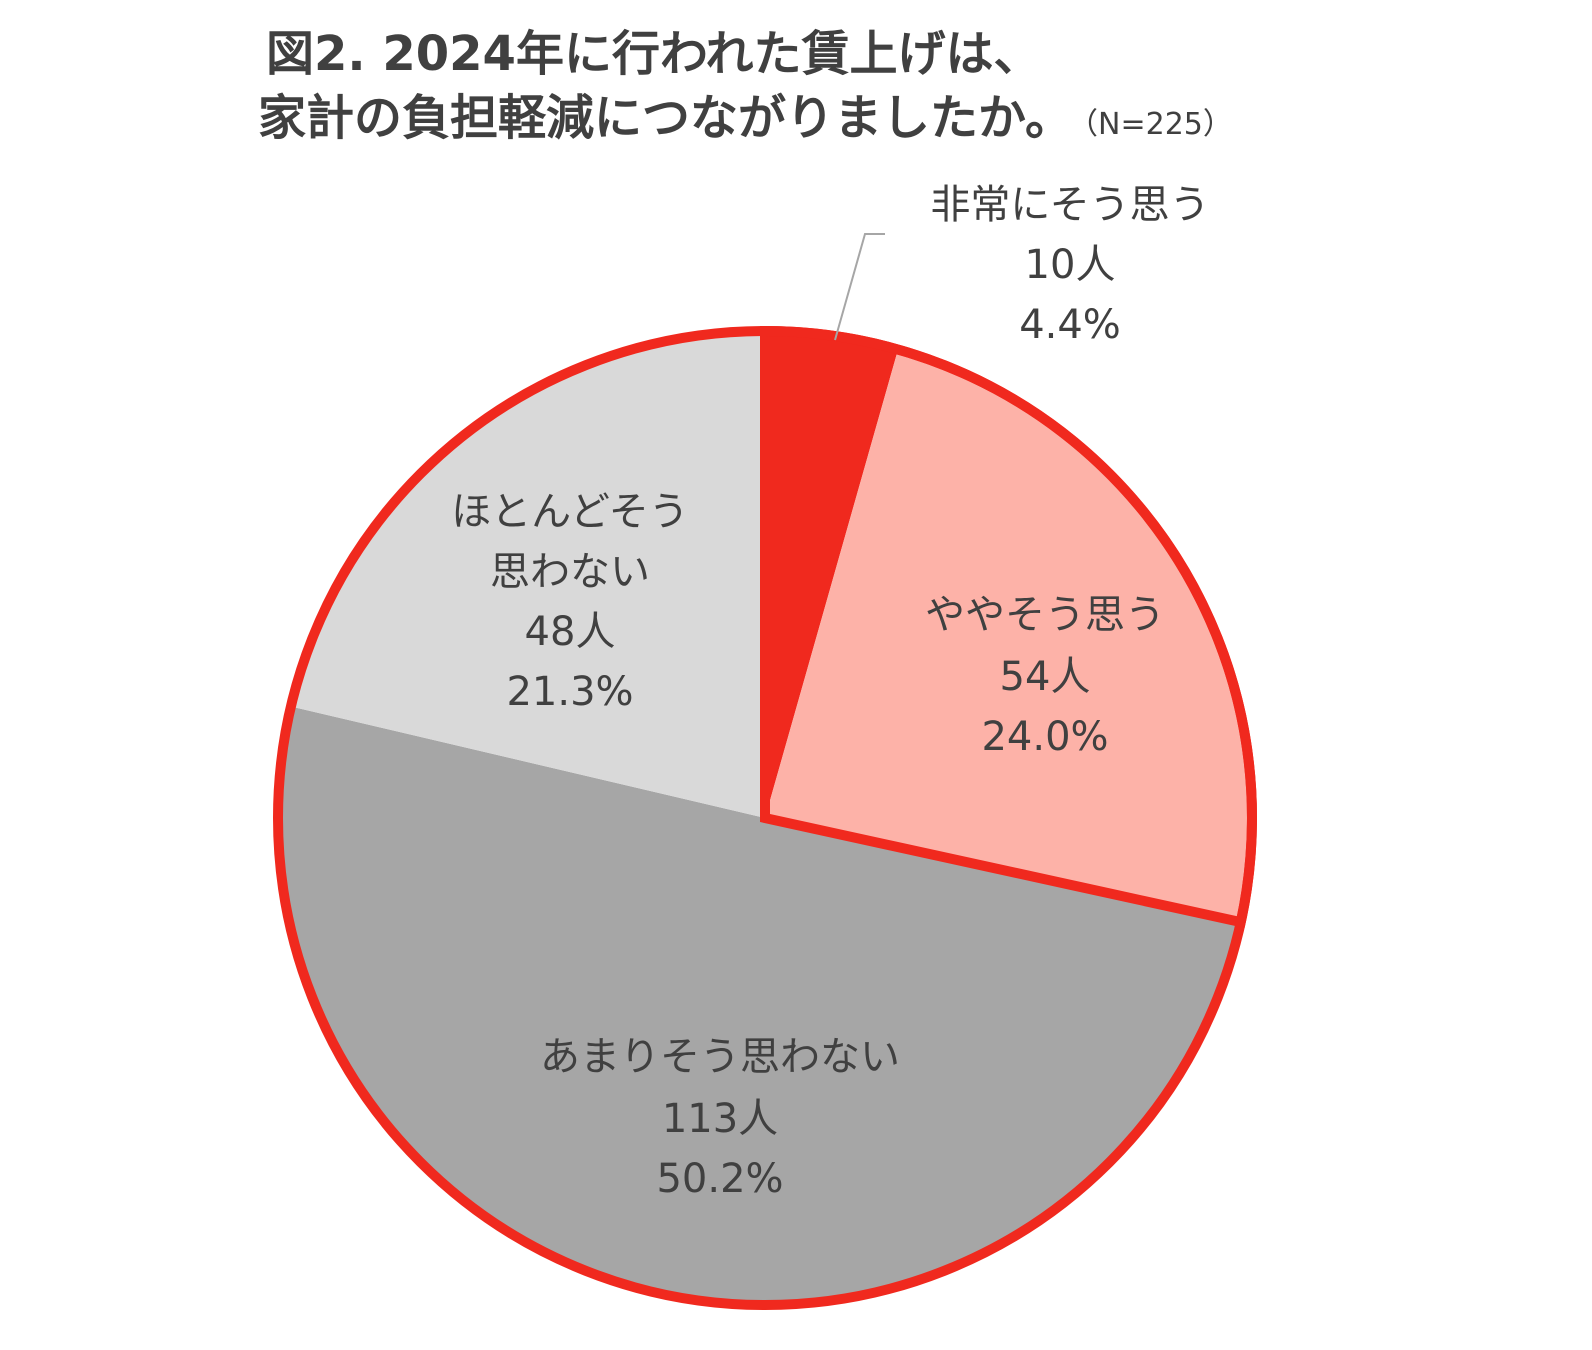  What do you see at coordinates (654, 54) in the screenshot?
I see `title-line-1: 図2. 2024年に行われた賃上げは、` at bounding box center [654, 54].